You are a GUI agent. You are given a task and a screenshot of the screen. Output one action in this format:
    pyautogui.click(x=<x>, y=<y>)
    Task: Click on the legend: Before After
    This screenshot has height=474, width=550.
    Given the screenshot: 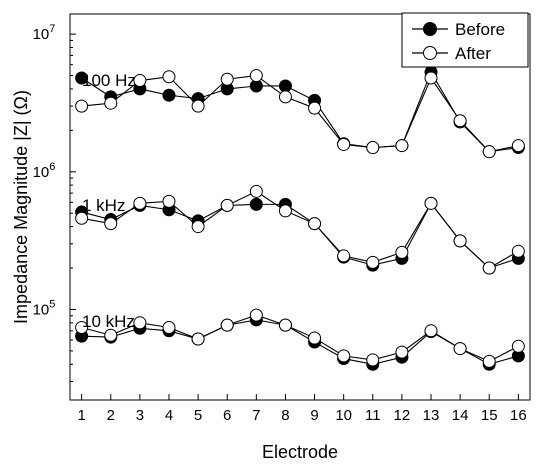 What is the action you would take?
    pyautogui.click(x=465, y=40)
    